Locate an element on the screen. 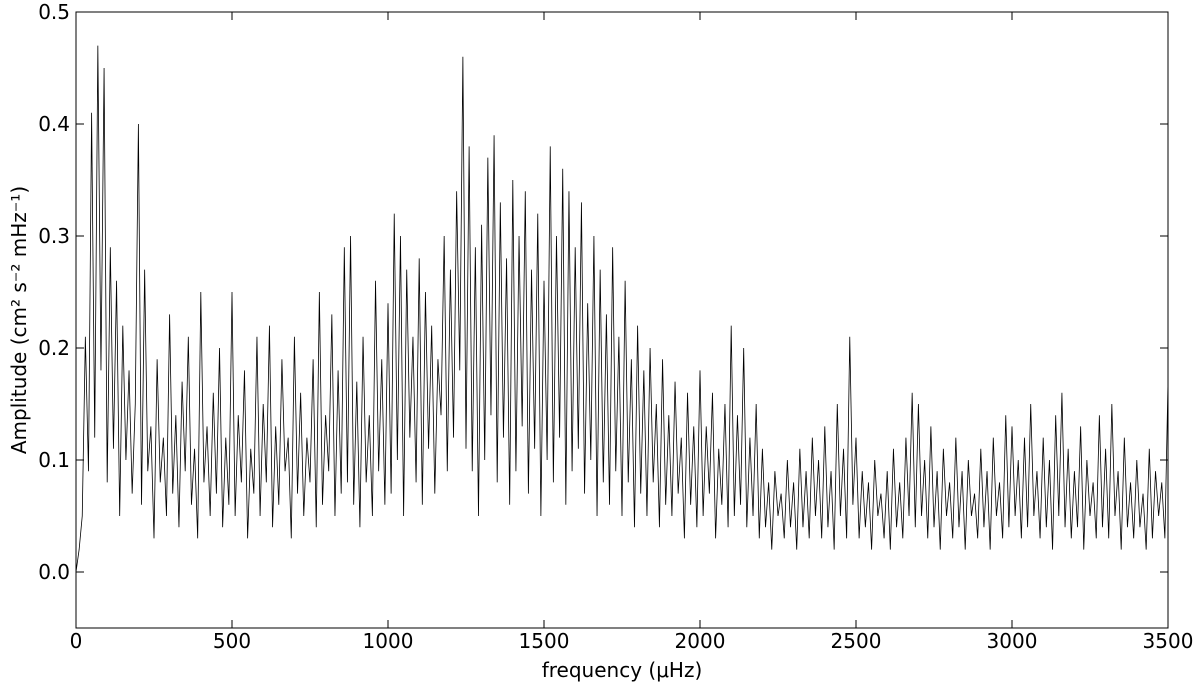 The width and height of the screenshot is (1200, 689). y-tick-label: 0.5 is located at coordinates (54, 12).